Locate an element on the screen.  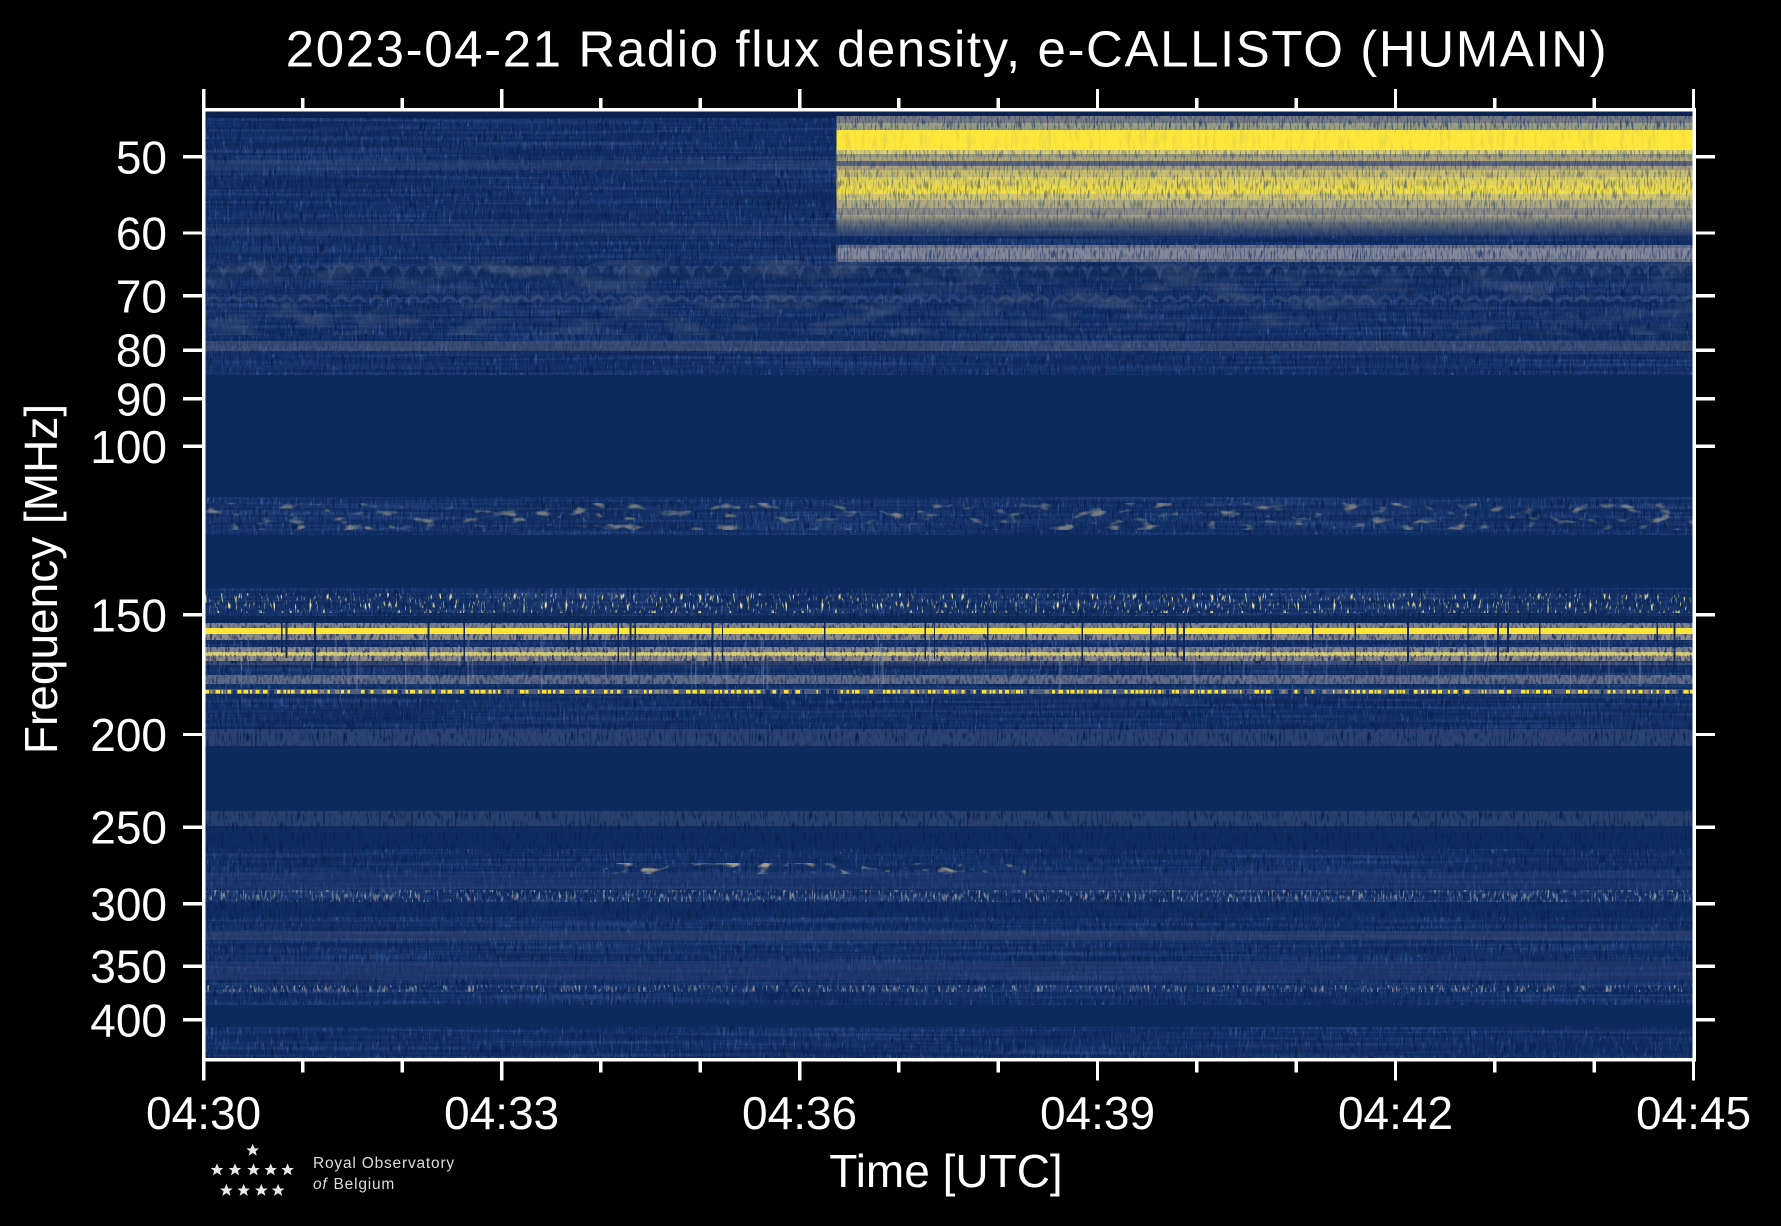
svg-text: 400 is located at coordinates (128, 1020).